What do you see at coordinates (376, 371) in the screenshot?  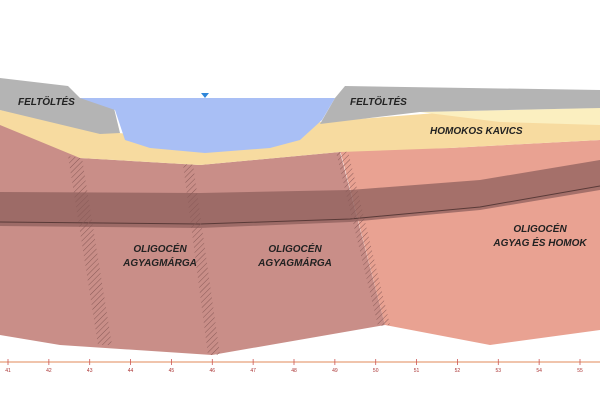 I see `tick-label: 50` at bounding box center [376, 371].